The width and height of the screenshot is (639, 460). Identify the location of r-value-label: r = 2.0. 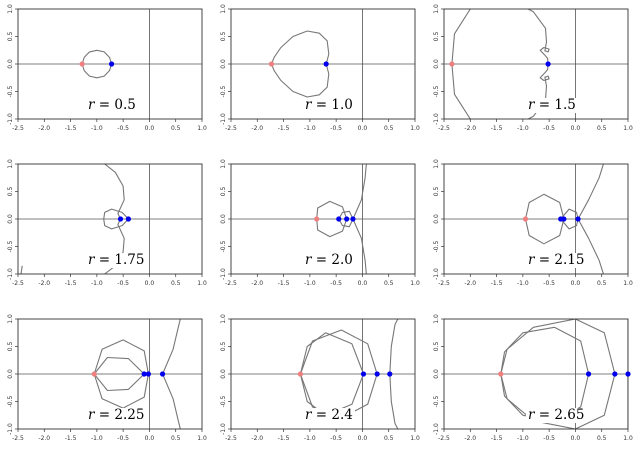
(329, 260).